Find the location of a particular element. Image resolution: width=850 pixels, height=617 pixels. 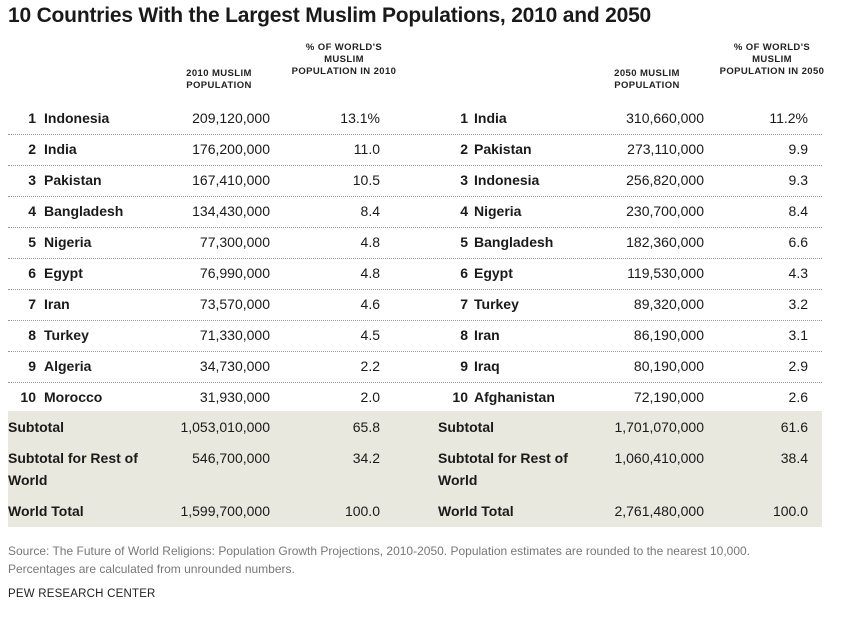

country-2010: Algeria is located at coordinates (68, 366).